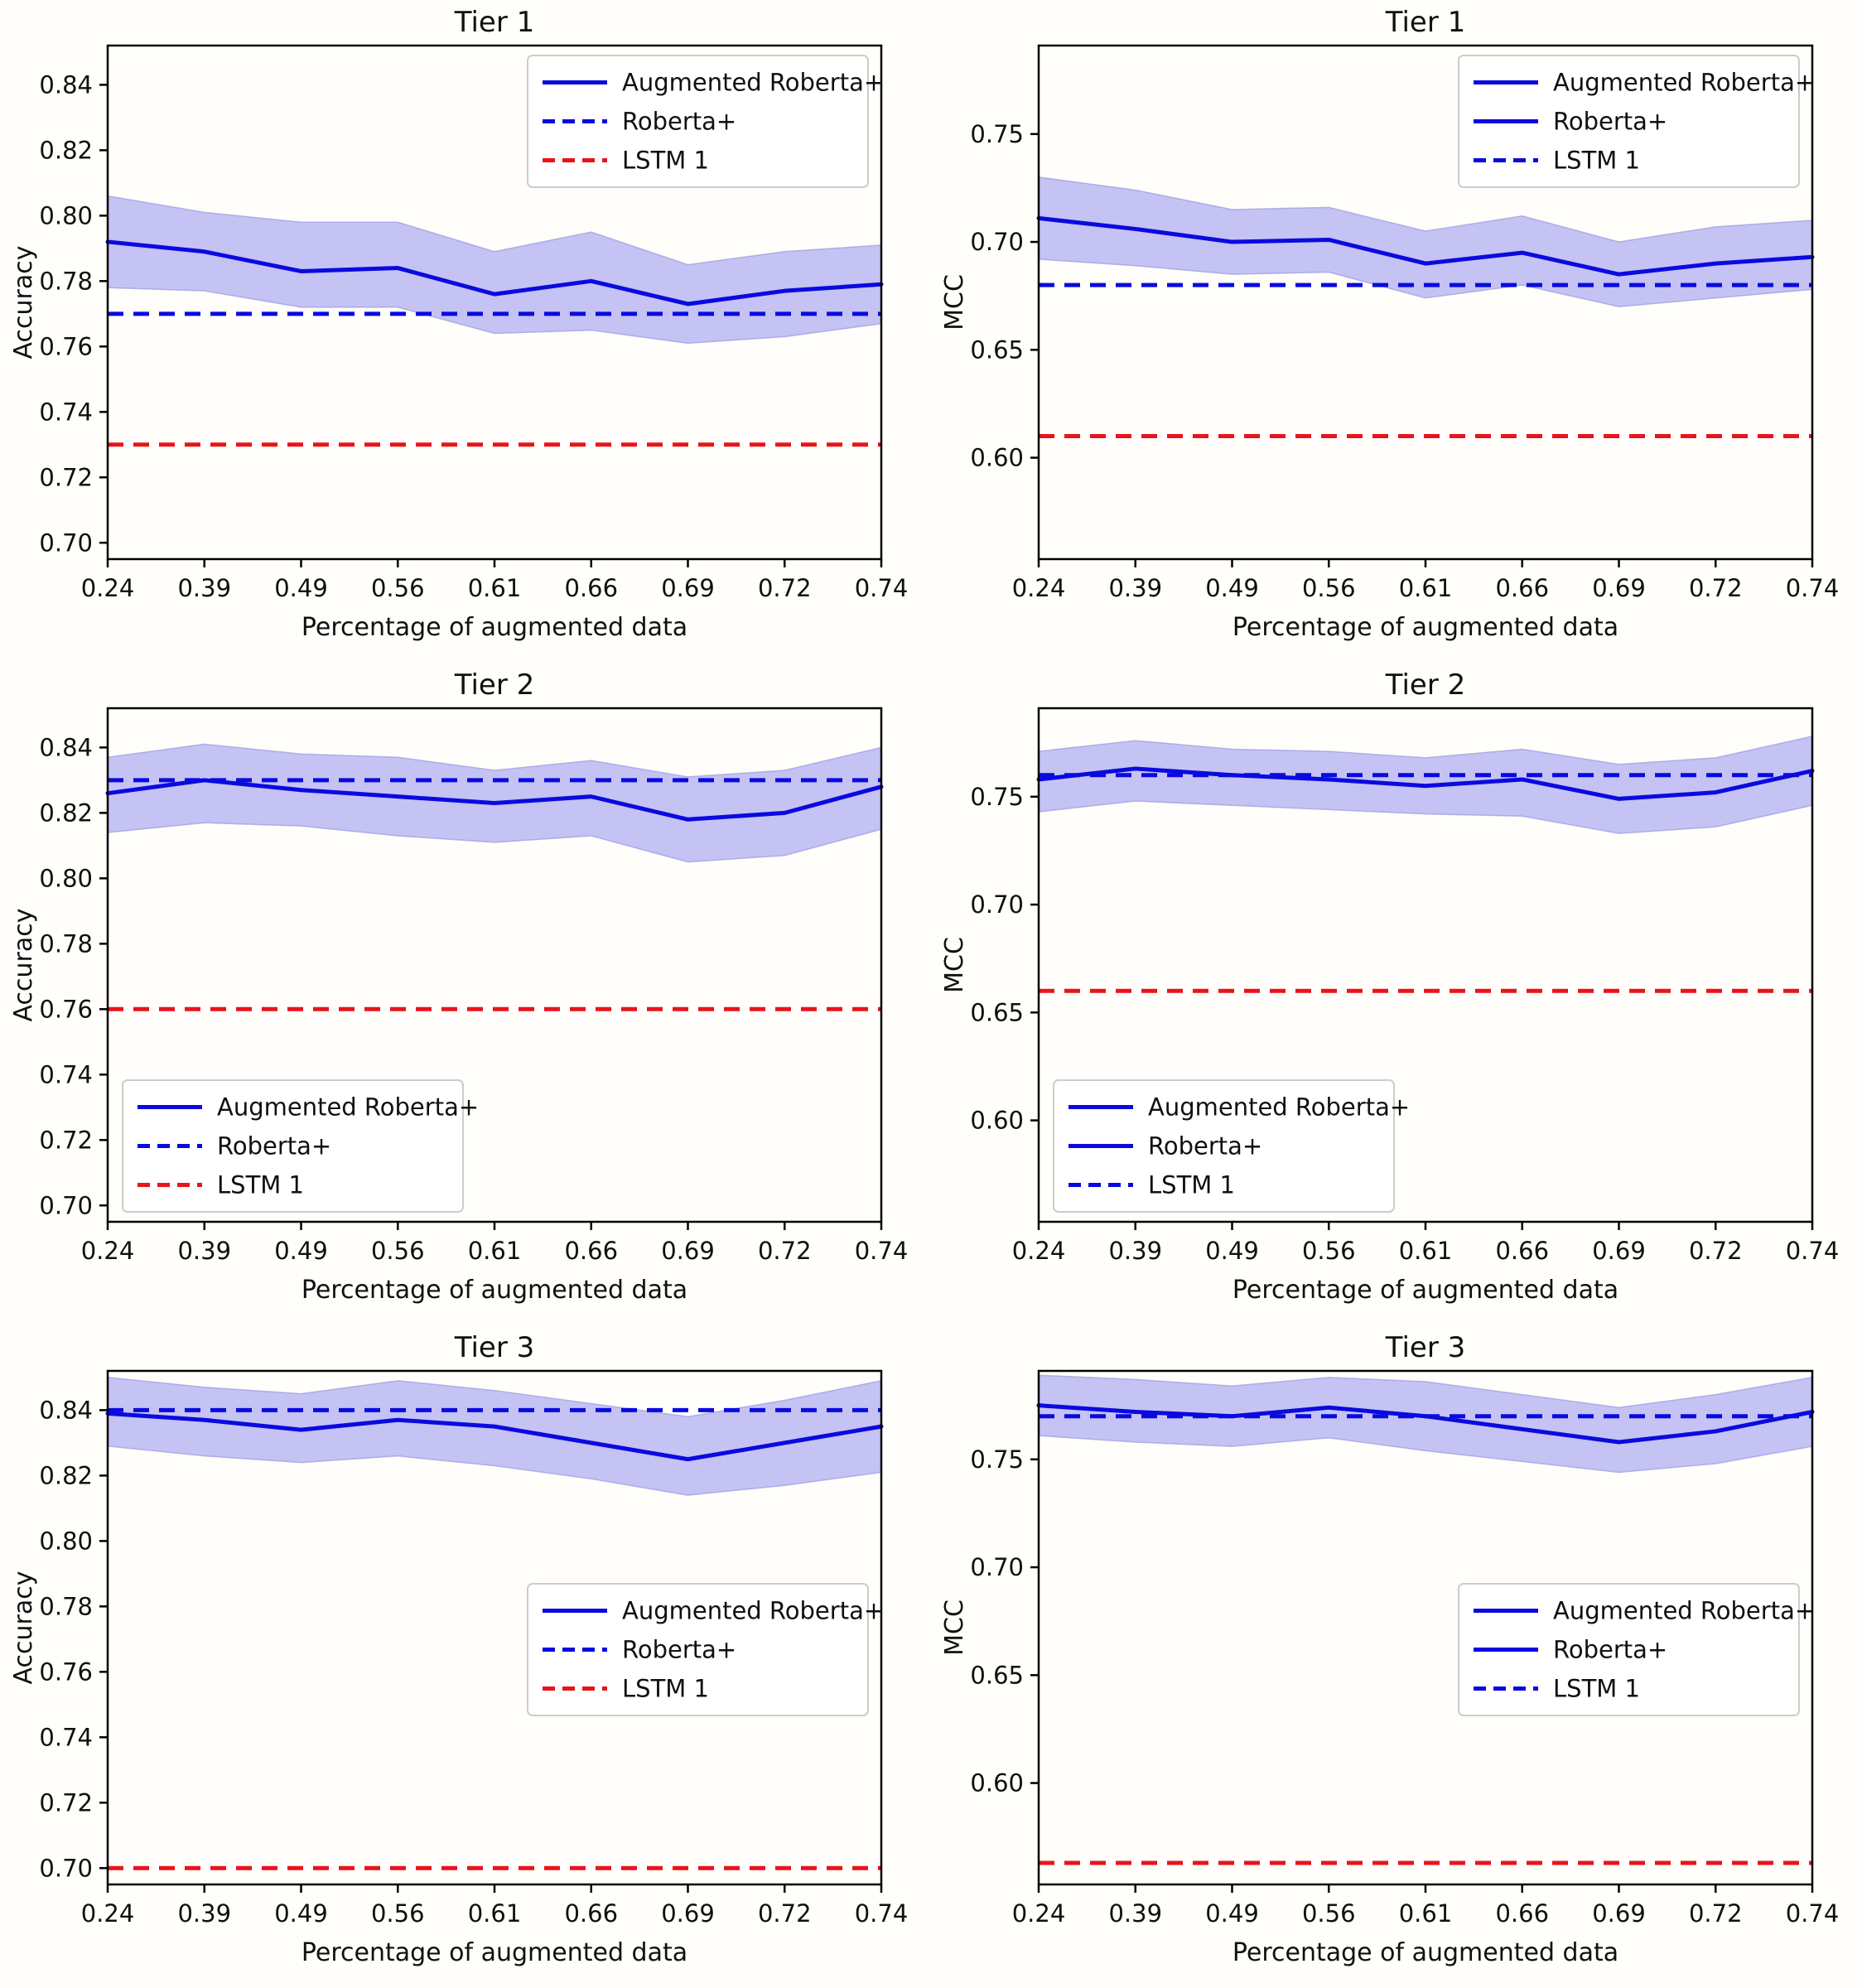 This screenshot has width=1862, height=1988. What do you see at coordinates (494, 1347) in the screenshot?
I see `chart-title: Tier 3` at bounding box center [494, 1347].